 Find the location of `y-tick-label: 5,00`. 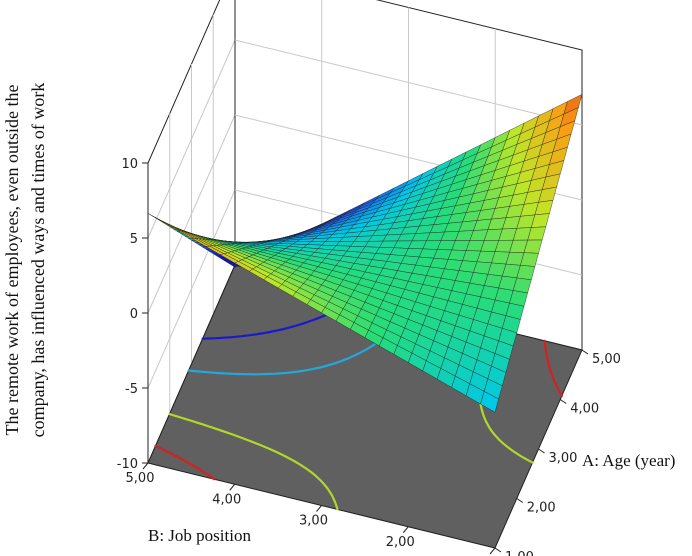

y-tick-label: 5,00 is located at coordinates (140, 478).